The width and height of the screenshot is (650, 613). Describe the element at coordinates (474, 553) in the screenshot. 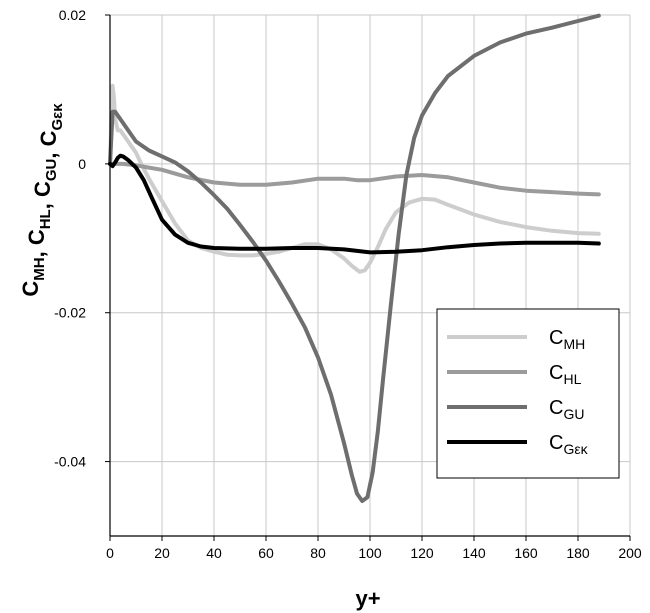

I see `x-tick-label: 140` at that location.